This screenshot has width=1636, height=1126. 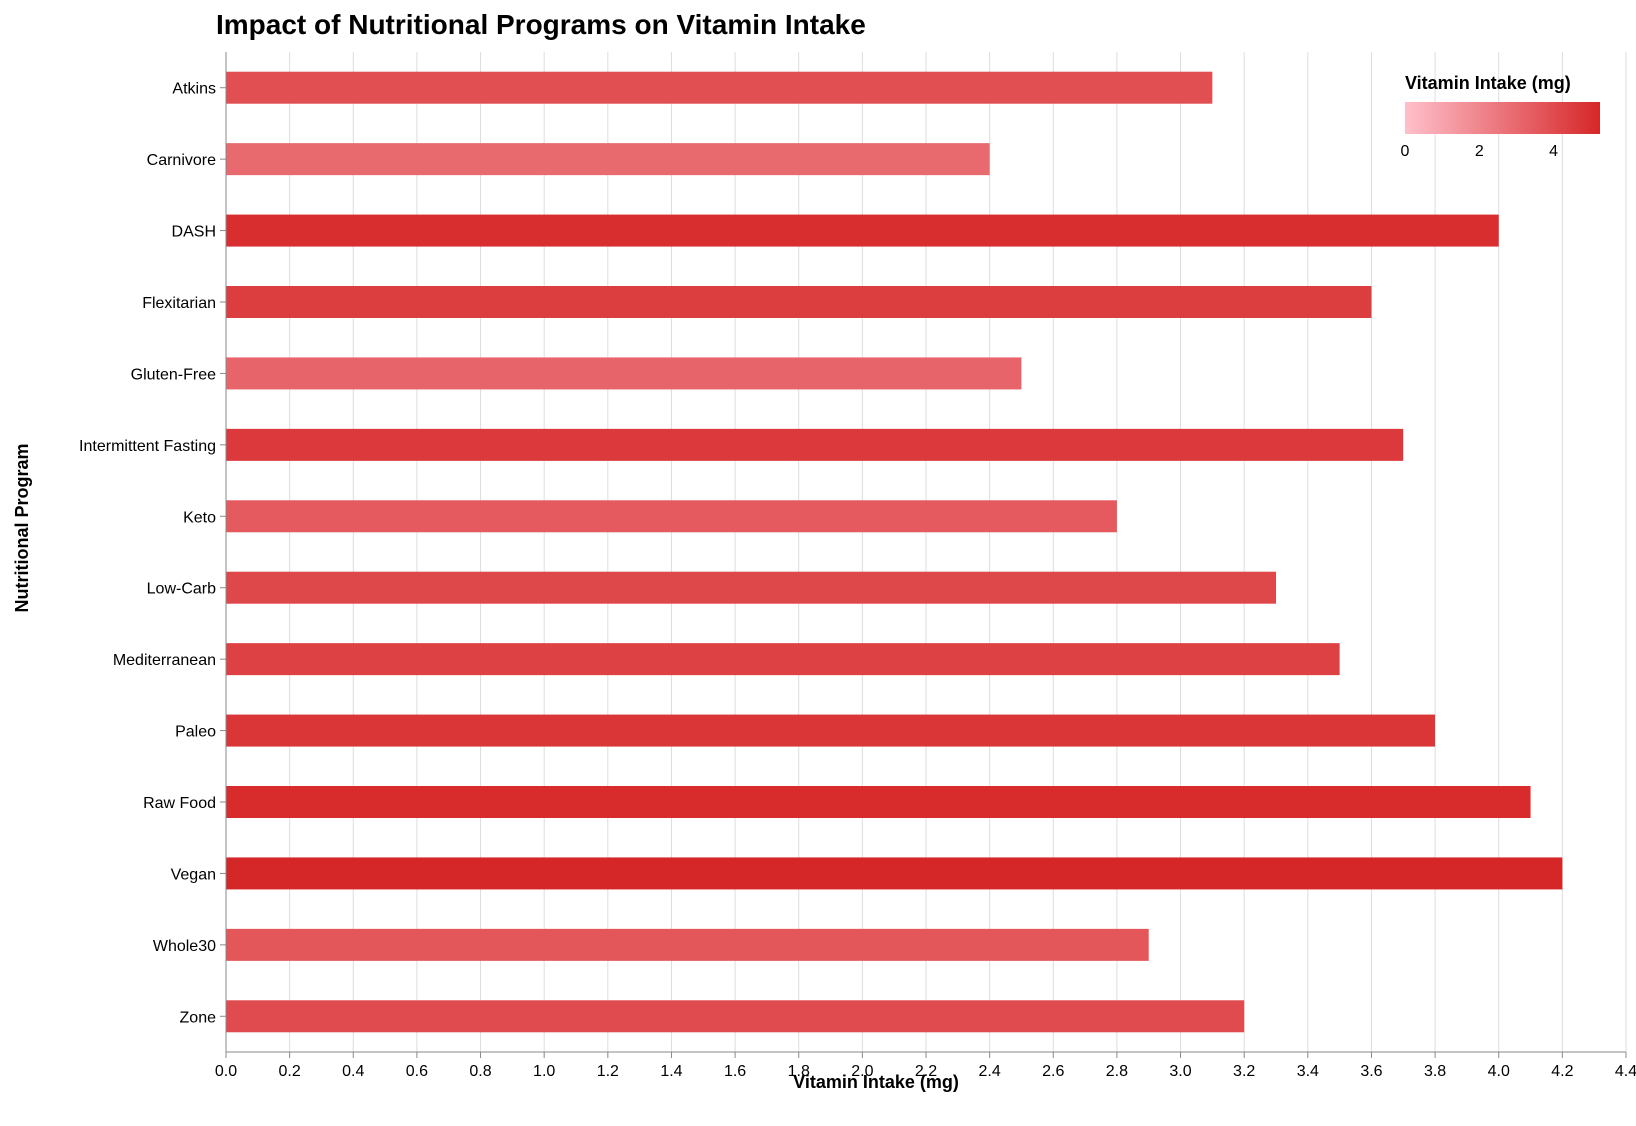 I want to click on x-tick-label: 3.0, so click(x=1180, y=1071).